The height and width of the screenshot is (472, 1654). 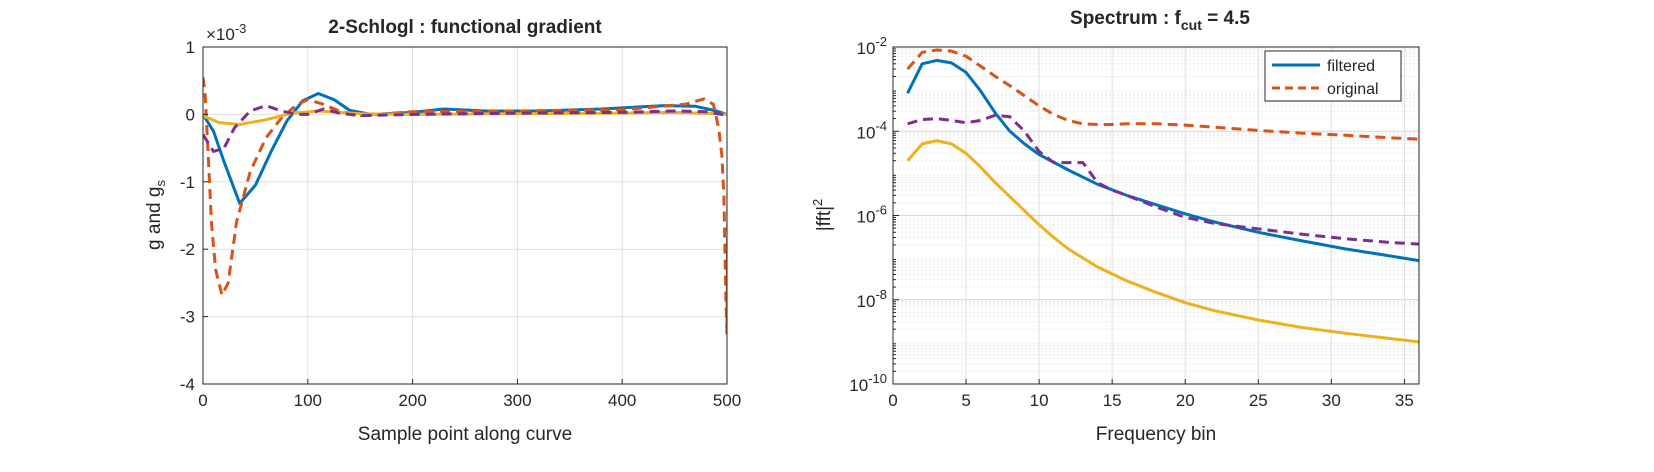 I want to click on left-y-tick-label: -4, so click(x=187, y=384).